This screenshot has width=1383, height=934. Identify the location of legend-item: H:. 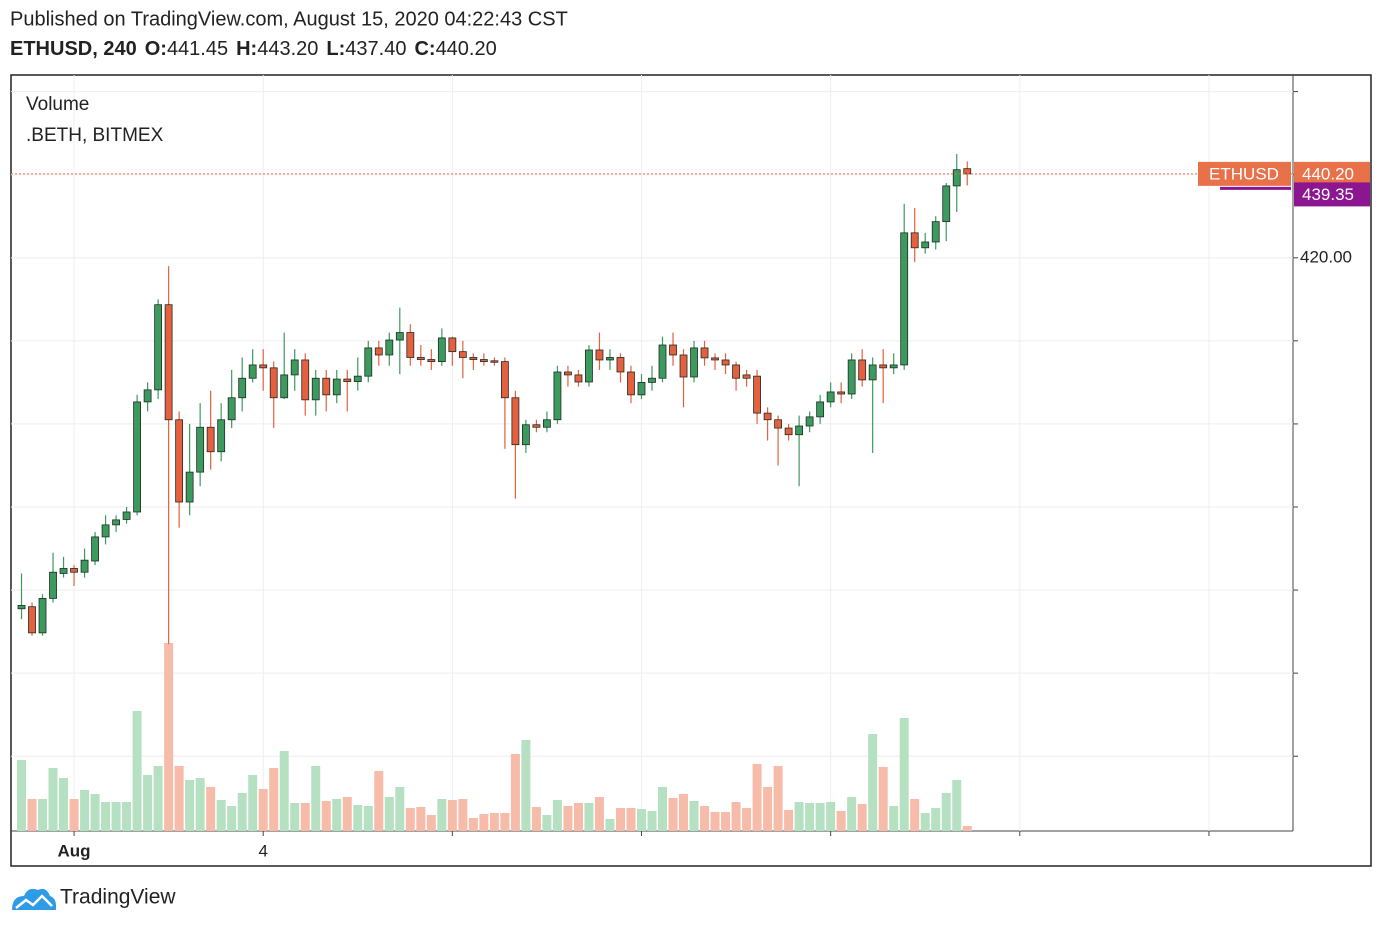
(246, 49).